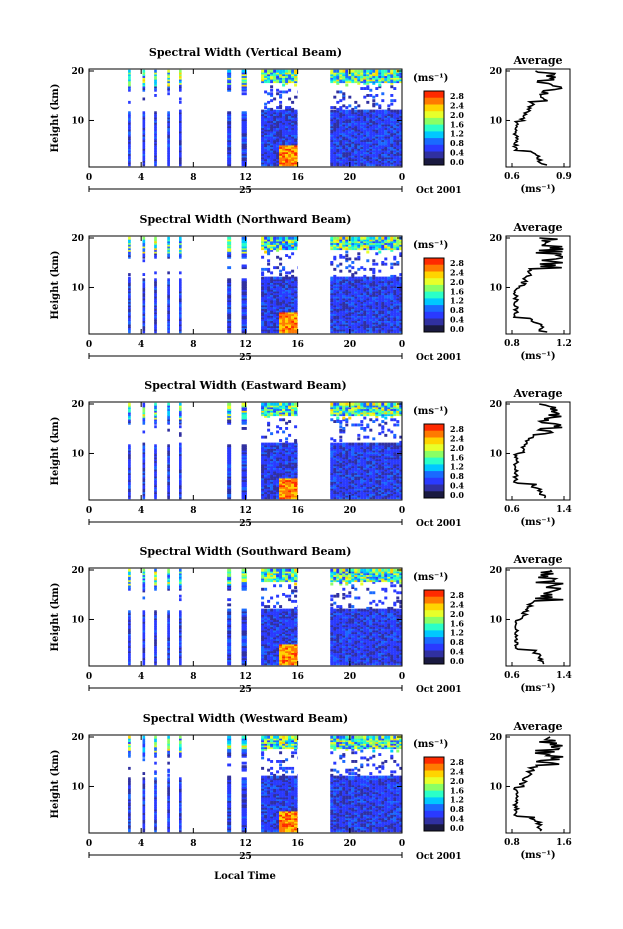 This screenshot has width=623, height=929. What do you see at coordinates (457, 329) in the screenshot?
I see `colorbar-tick-label: 0.0` at bounding box center [457, 329].